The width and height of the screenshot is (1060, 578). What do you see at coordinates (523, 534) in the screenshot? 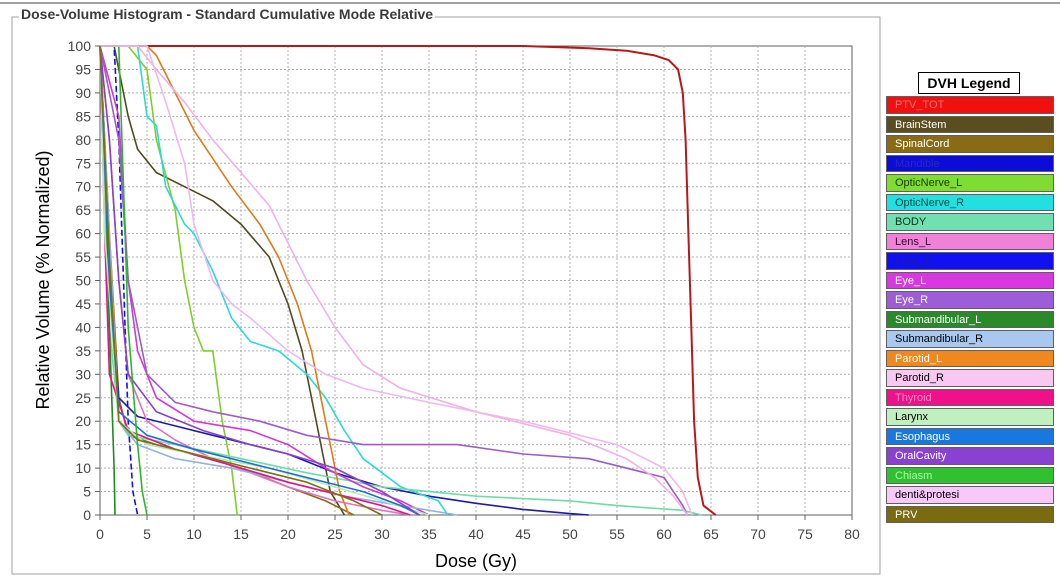
I see `x-tick-label: 45` at bounding box center [523, 534].